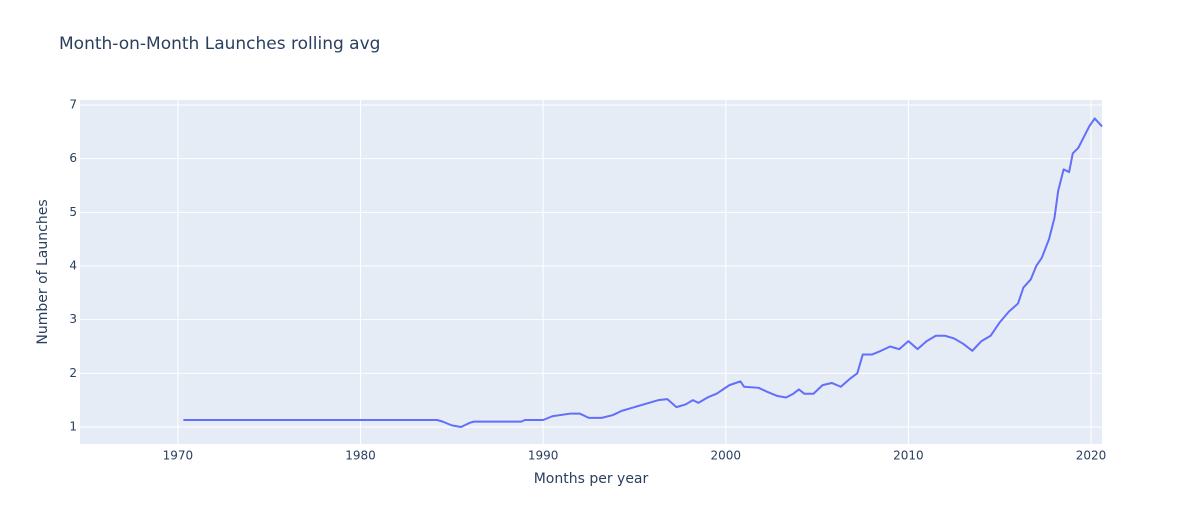  I want to click on y-tick-label: 3, so click(73, 319).